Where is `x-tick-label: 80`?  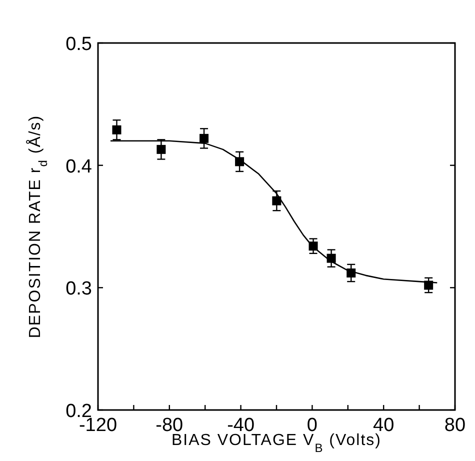
x-tick-label: 80 is located at coordinates (455, 425).